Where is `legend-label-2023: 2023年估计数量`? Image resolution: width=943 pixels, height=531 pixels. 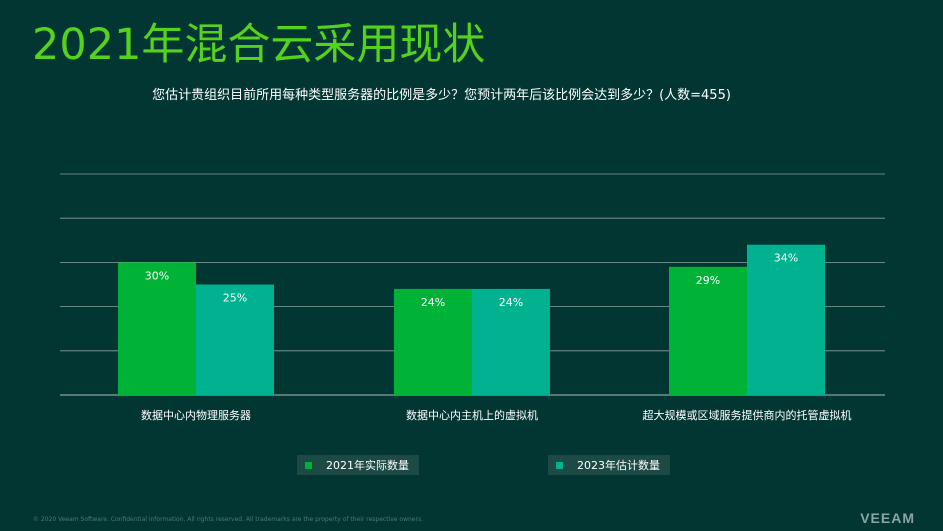 legend-label-2023: 2023年估计数量 is located at coordinates (618, 465).